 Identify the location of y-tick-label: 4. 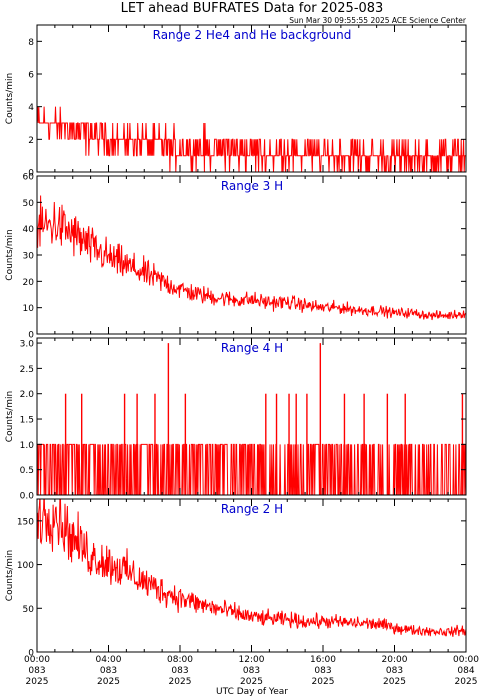
(31, 108).